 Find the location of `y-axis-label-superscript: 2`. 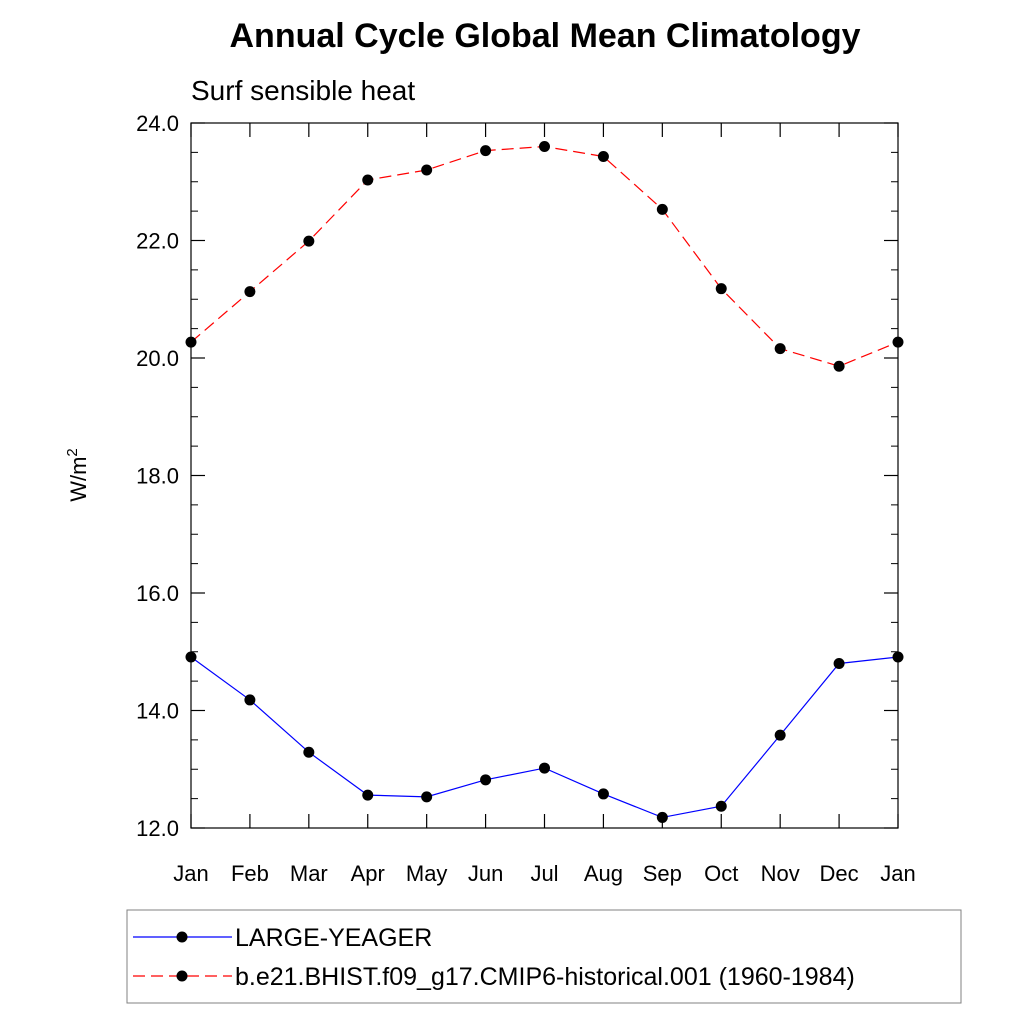

y-axis-label-superscript: 2 is located at coordinates (72, 452).